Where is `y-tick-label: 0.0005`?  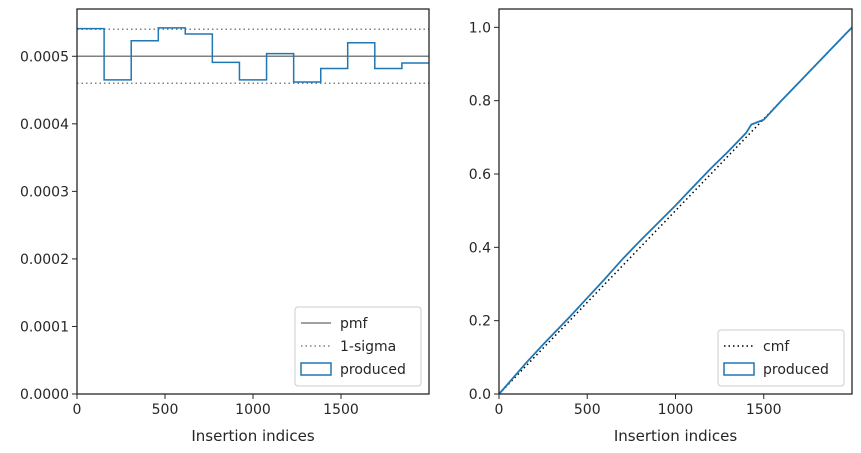 y-tick-label: 0.0005 is located at coordinates (44, 57).